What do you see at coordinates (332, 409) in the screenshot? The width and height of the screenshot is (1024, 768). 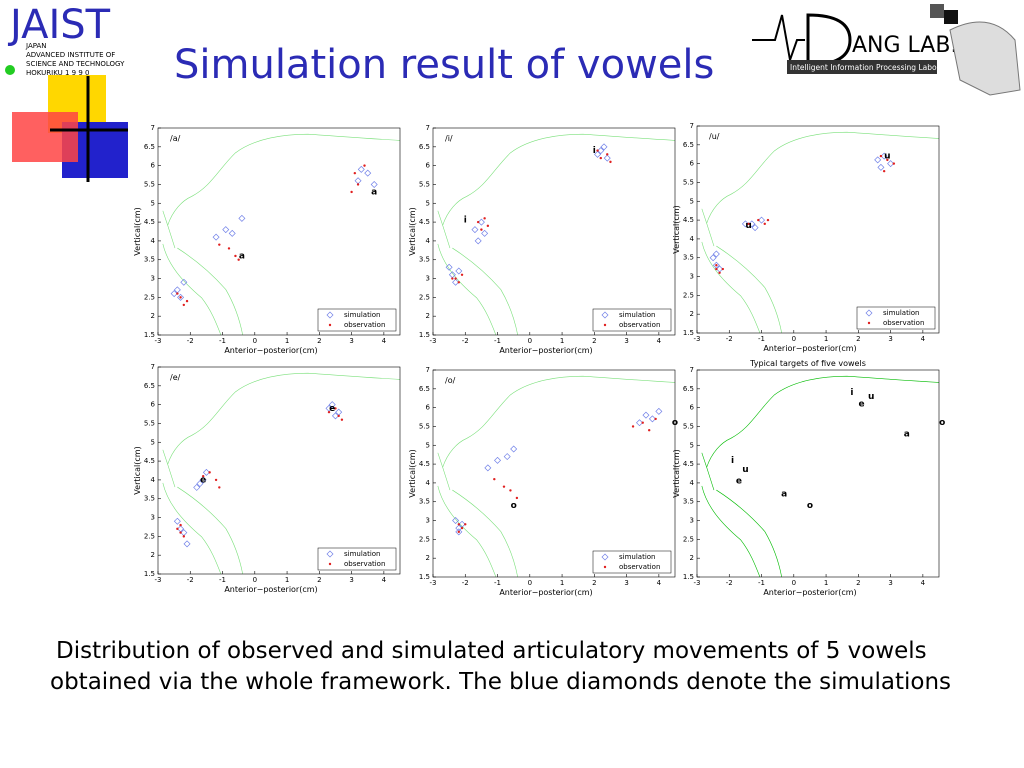 I see `annotation: e` at bounding box center [332, 409].